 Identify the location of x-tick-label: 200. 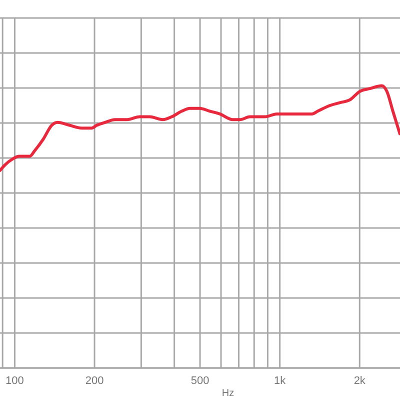
(94, 380).